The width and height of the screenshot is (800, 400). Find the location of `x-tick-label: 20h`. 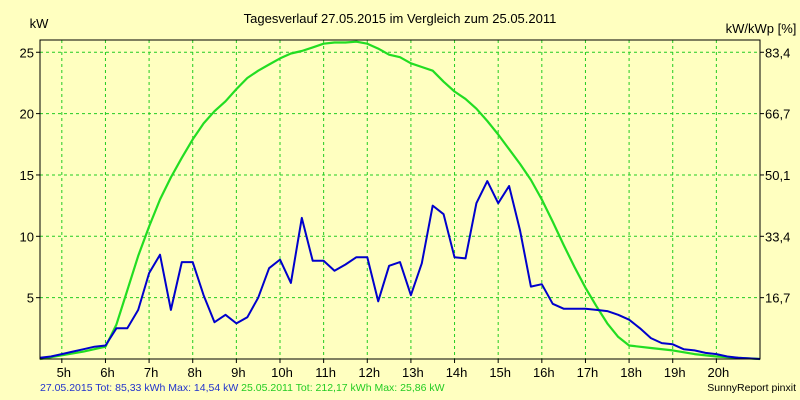

x-tick-label: 20h is located at coordinates (719, 372).